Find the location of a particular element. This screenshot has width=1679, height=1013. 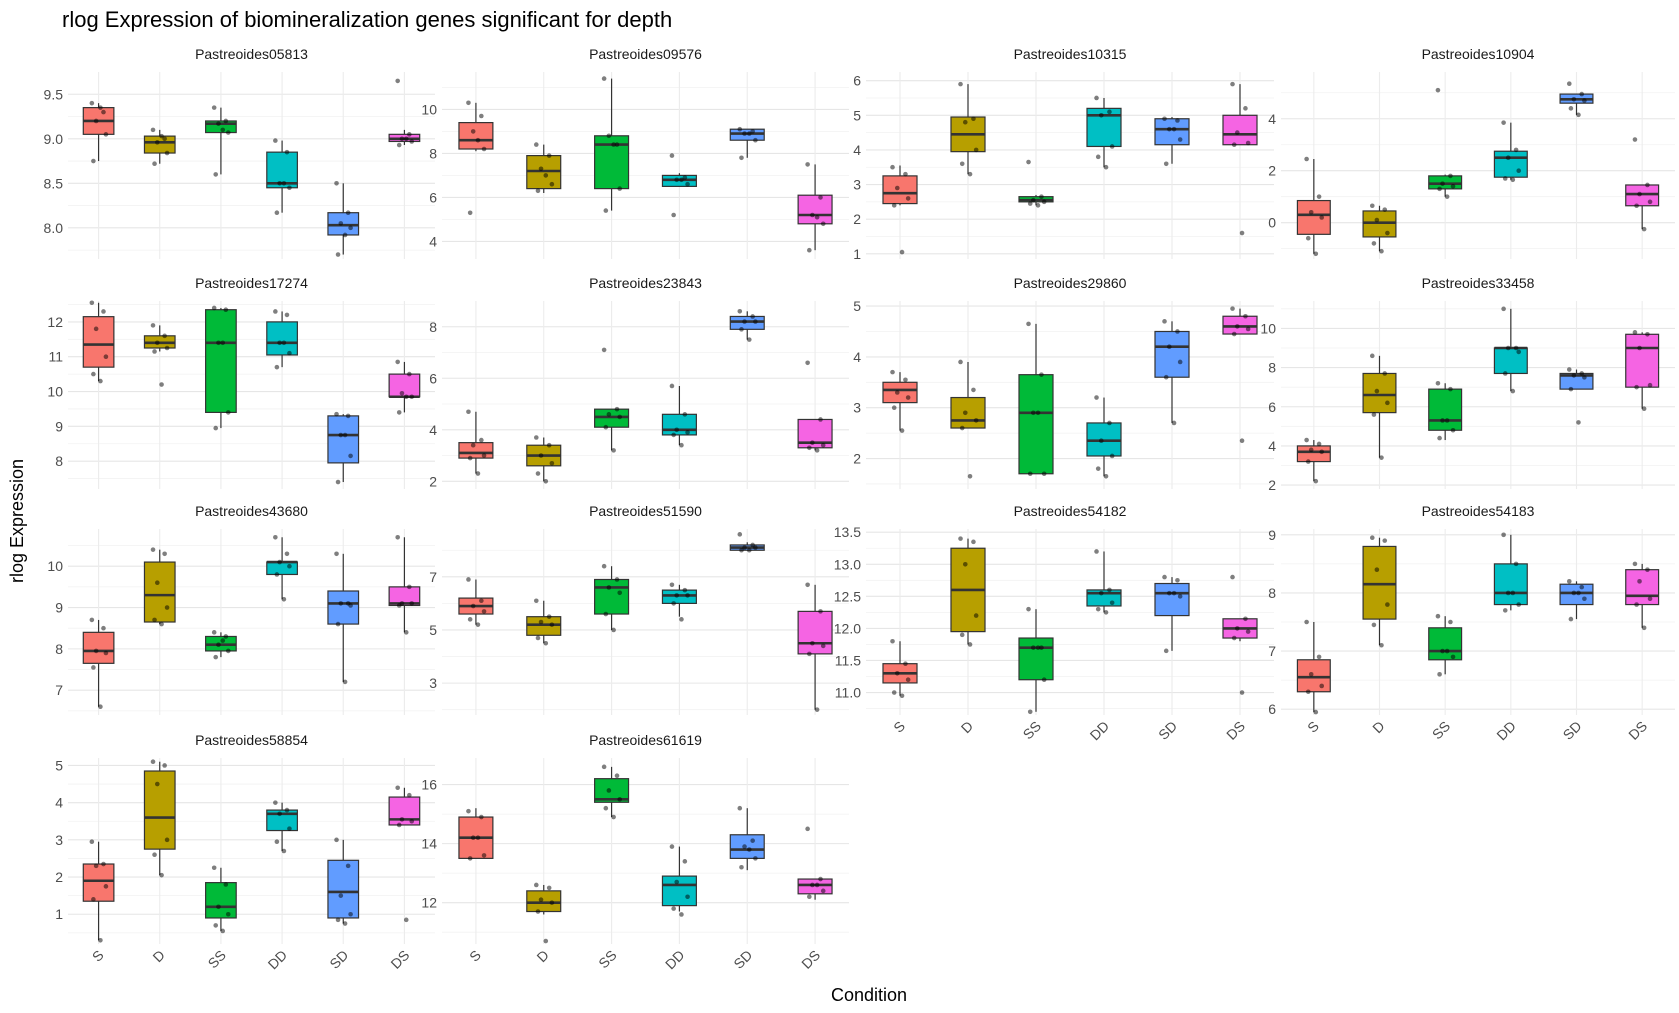

x-axis-title: Condition is located at coordinates (869, 995).